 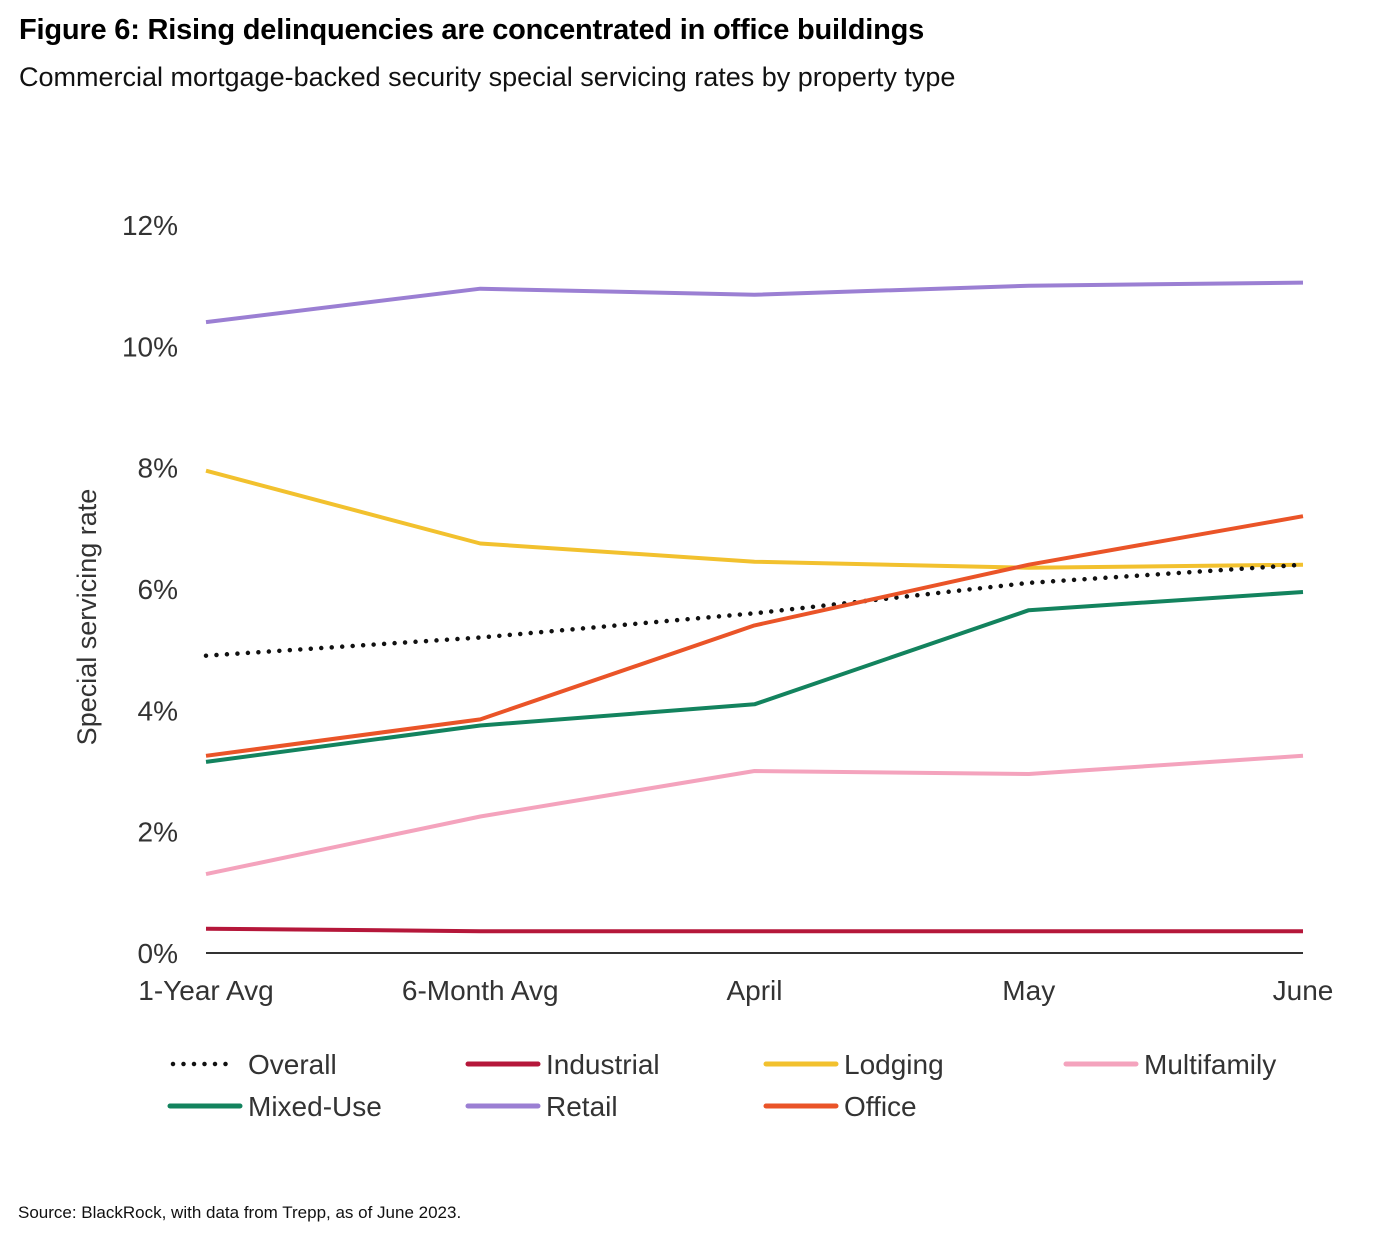 I want to click on x-tick-label: 6-Month Avg, so click(x=480, y=990).